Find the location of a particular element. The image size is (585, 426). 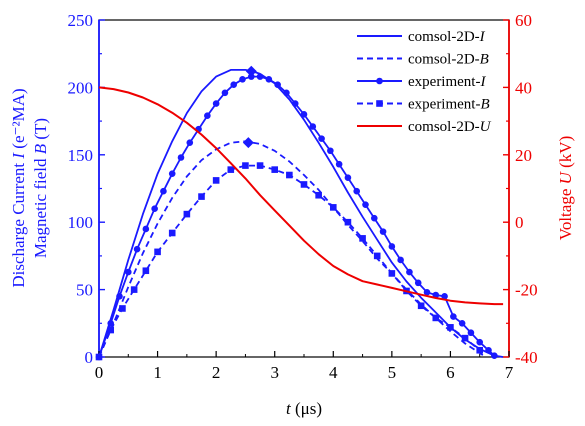

legend-item-experiment-b: experiment-B is located at coordinates (423, 105).